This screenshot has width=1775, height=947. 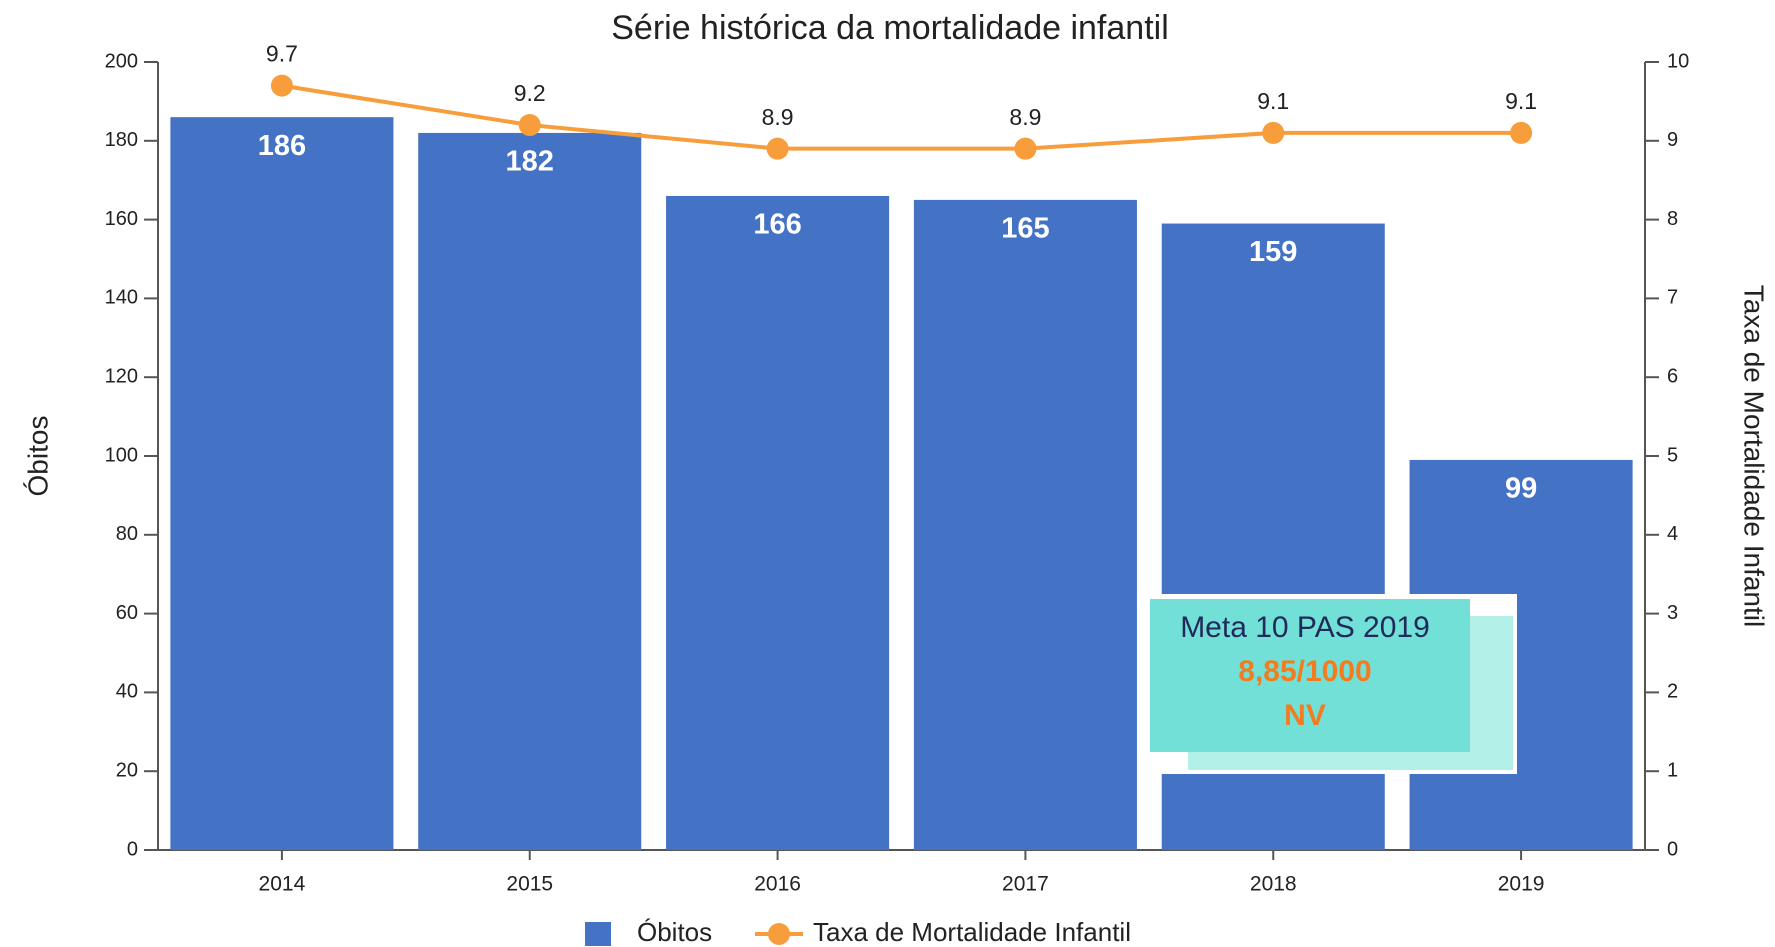 I want to click on y2-axis-label: Taxa de Mortalidade Infantil, so click(x=1754, y=456).